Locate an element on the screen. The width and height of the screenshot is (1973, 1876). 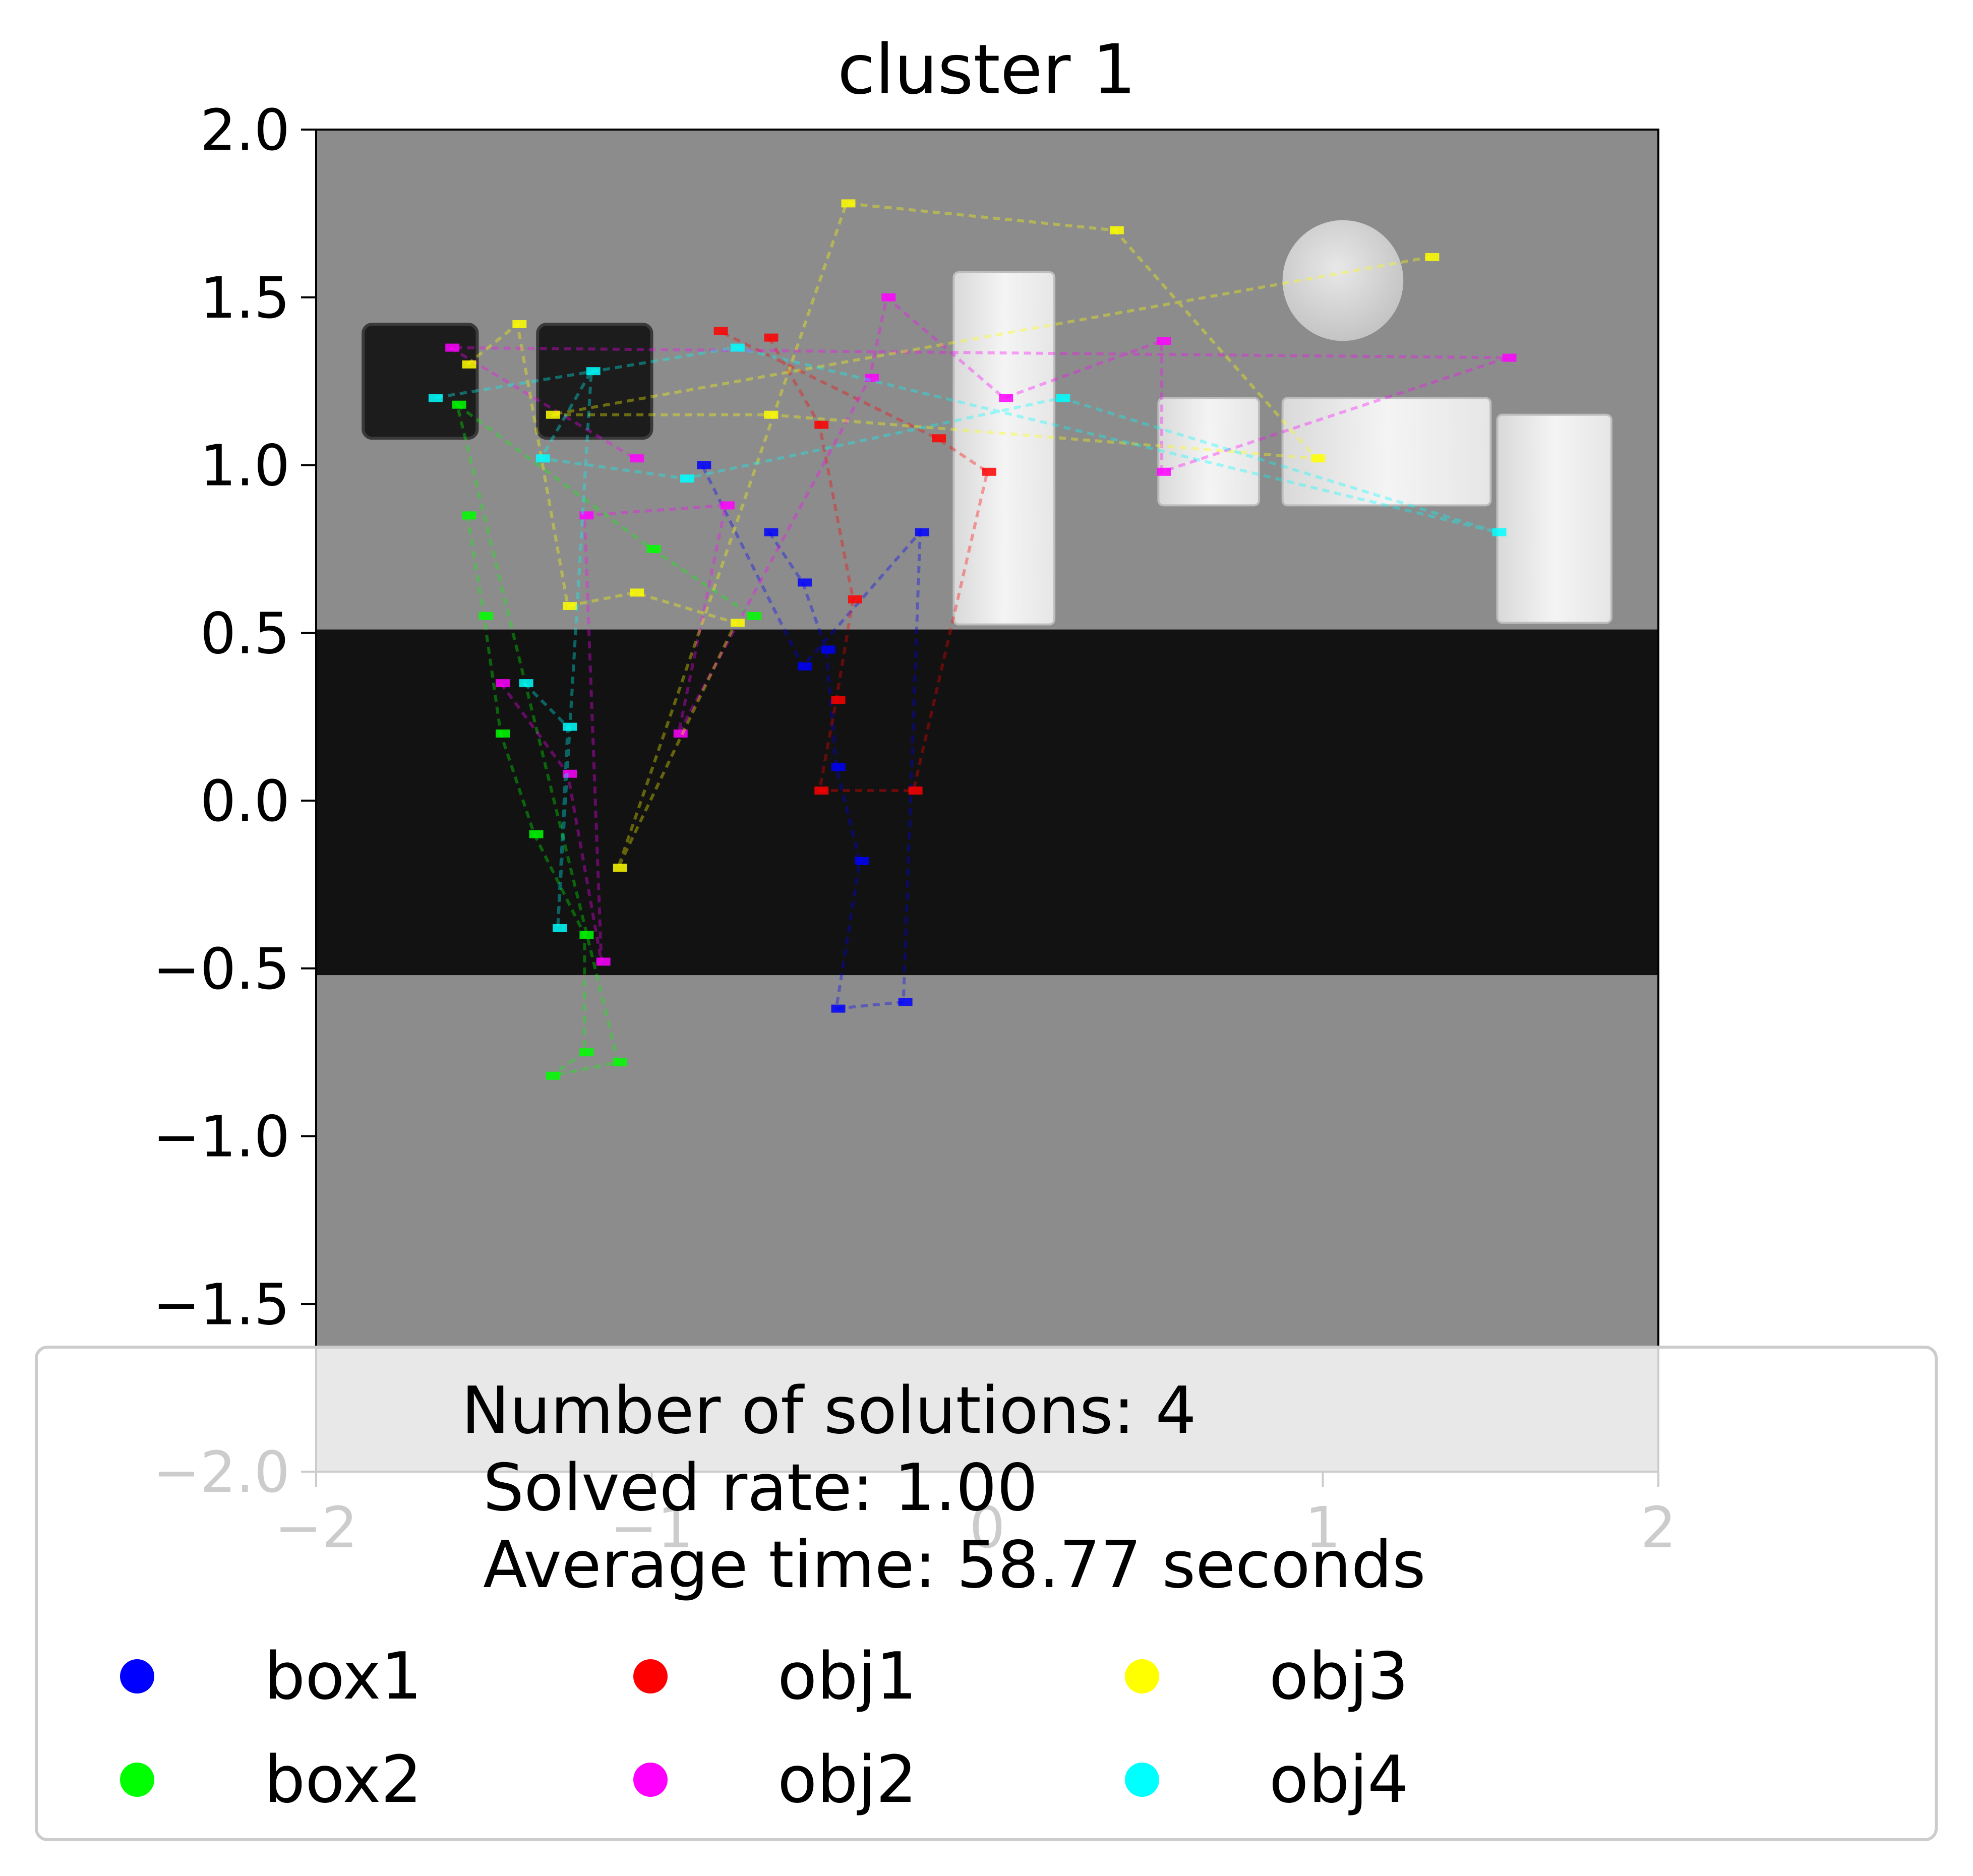
table-region is located at coordinates (987, 802).